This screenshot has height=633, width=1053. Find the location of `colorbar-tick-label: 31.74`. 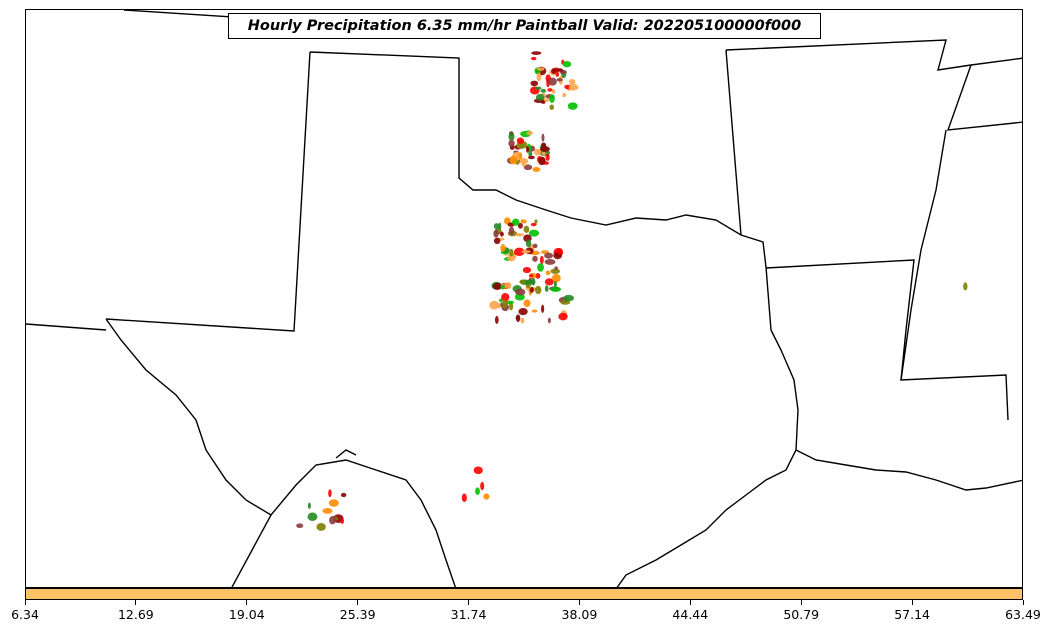

colorbar-tick-label: 31.74 is located at coordinates (468, 614).